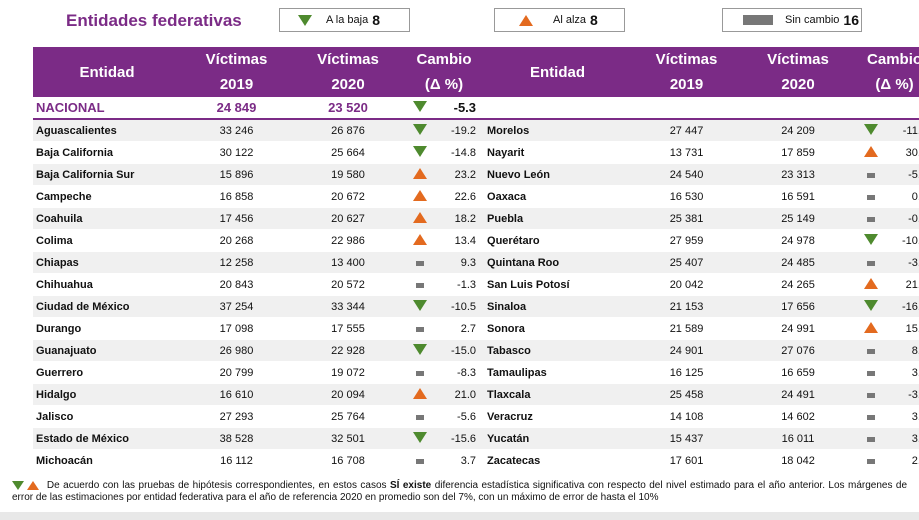 Image resolution: width=919 pixels, height=520 pixels. What do you see at coordinates (798, 460) in the screenshot?
I see `right-victims-2020: 18 042` at bounding box center [798, 460].